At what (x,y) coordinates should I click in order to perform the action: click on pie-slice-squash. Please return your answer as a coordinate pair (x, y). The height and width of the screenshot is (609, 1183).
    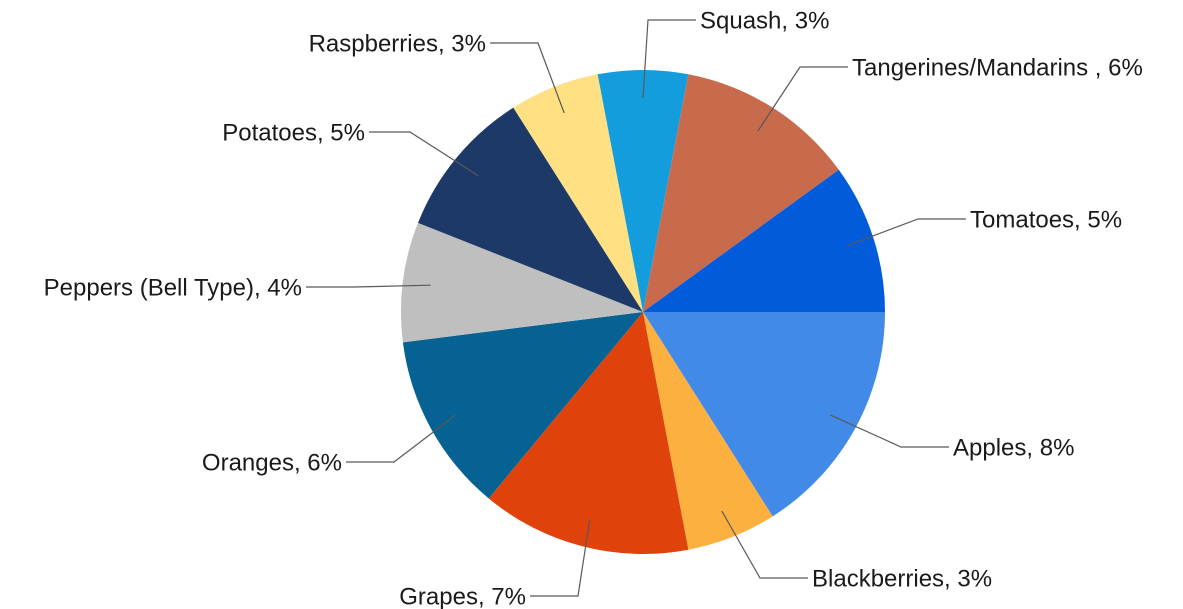
    Looking at the image, I should click on (643, 191).